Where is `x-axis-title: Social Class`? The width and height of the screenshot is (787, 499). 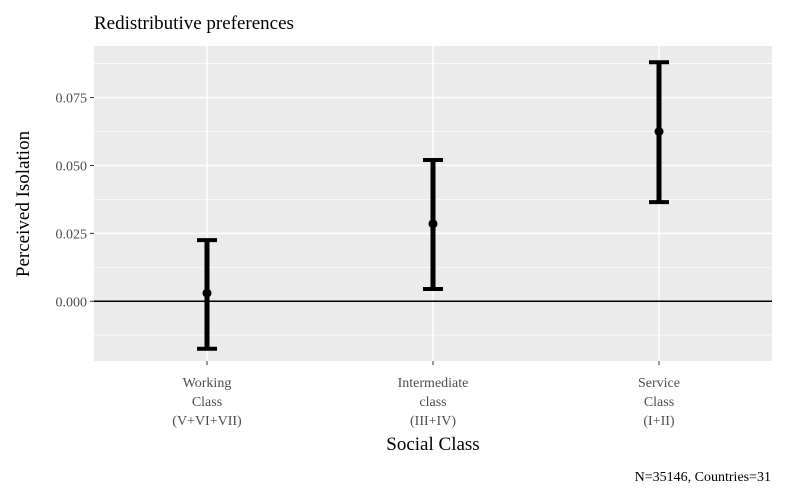
x-axis-title: Social Class is located at coordinates (432, 444).